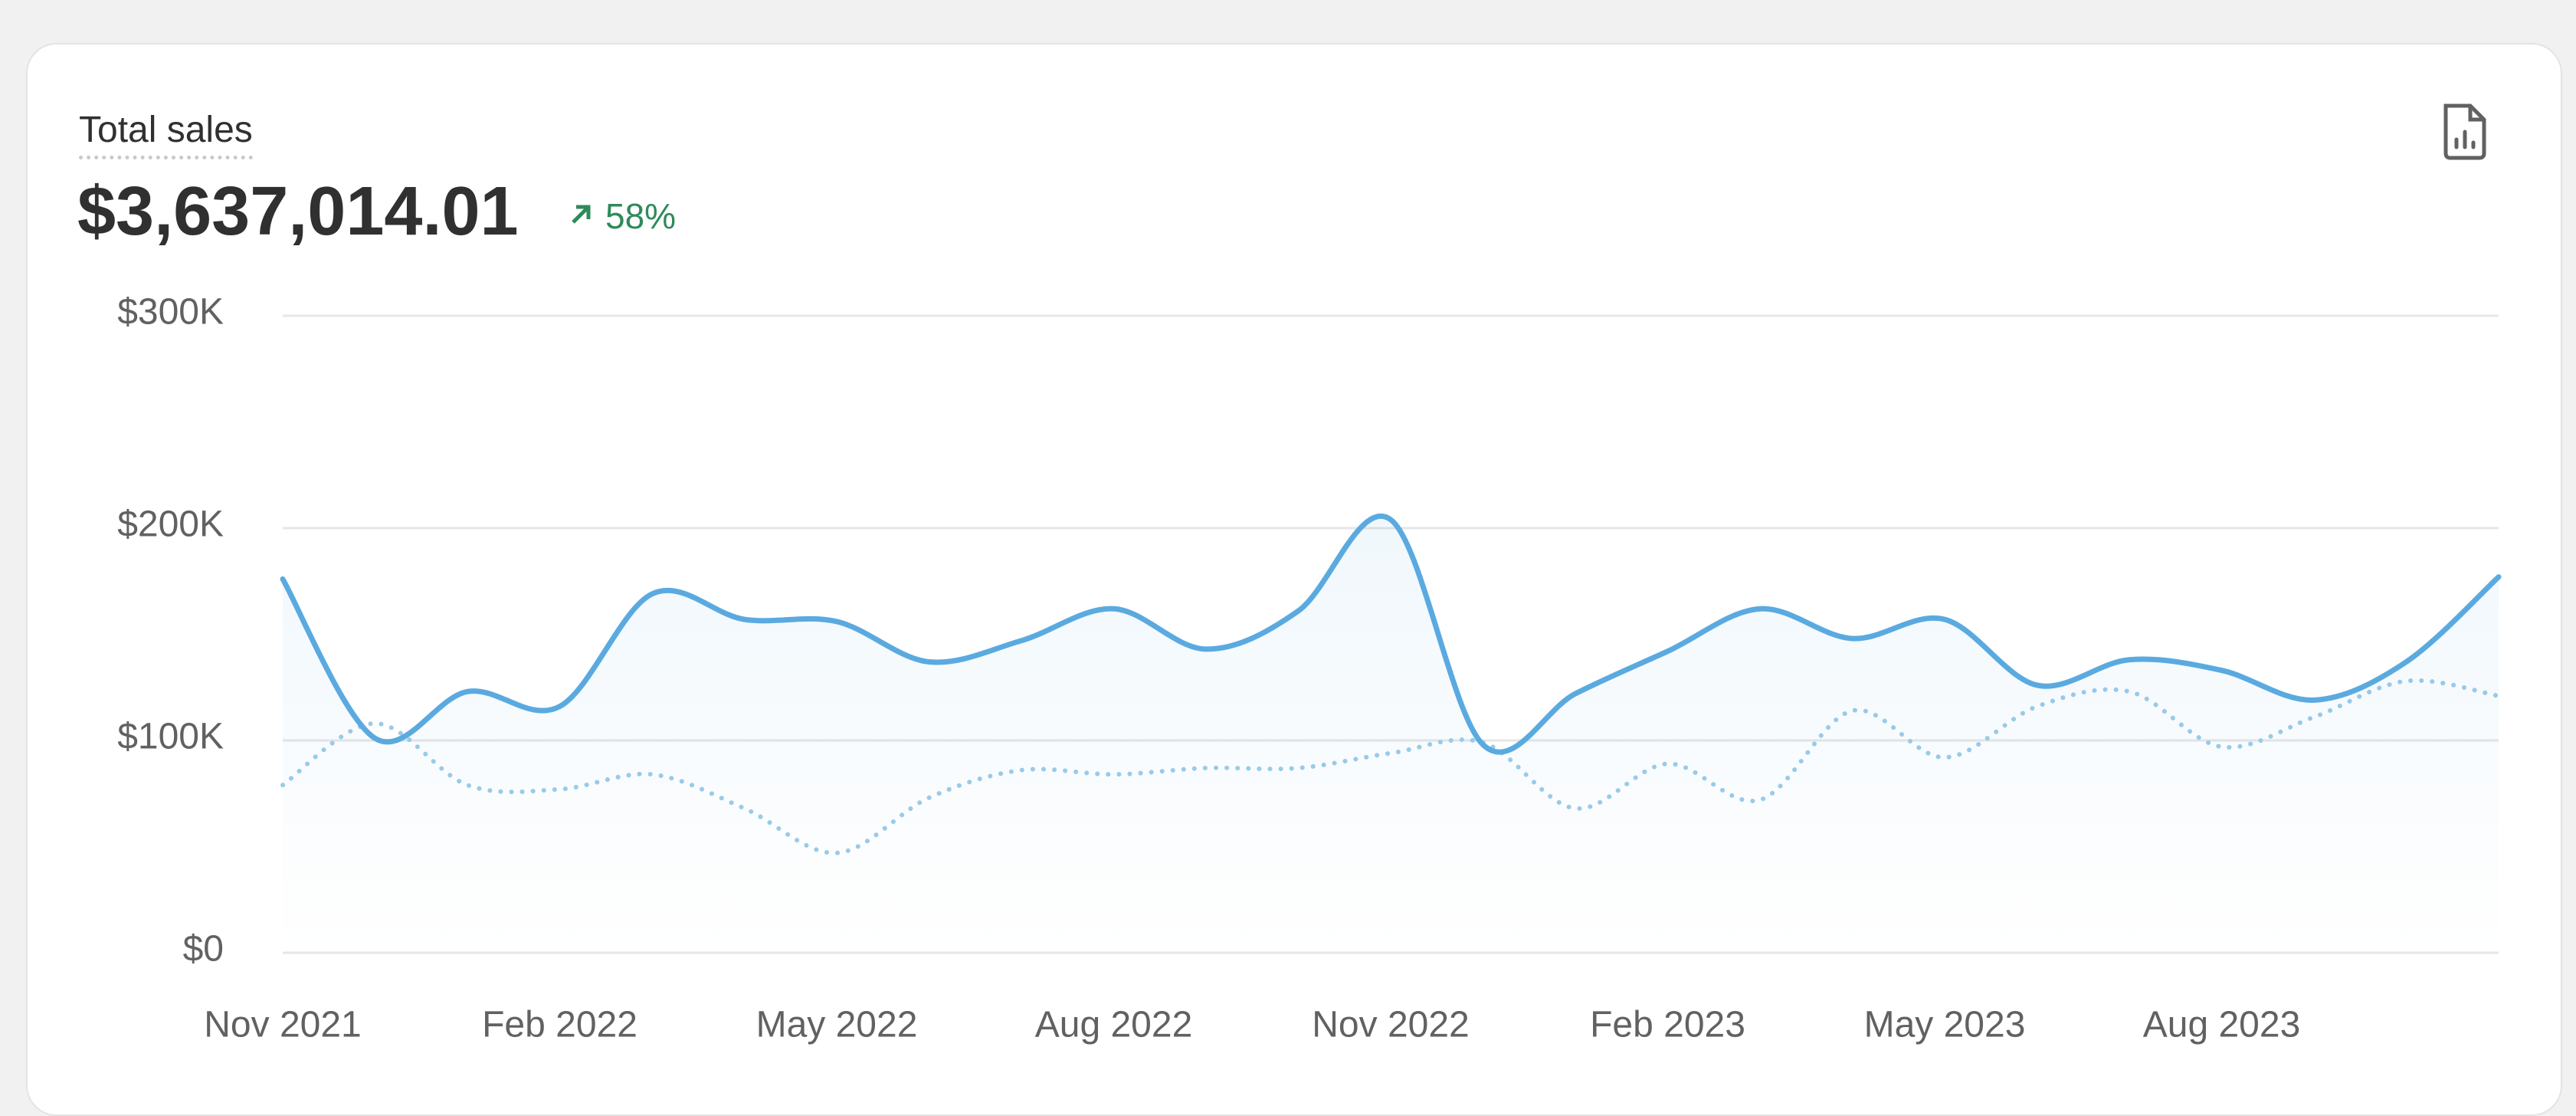 The image size is (2576, 1116). Describe the element at coordinates (170, 313) in the screenshot. I see `y-tick-label: $300K` at that location.